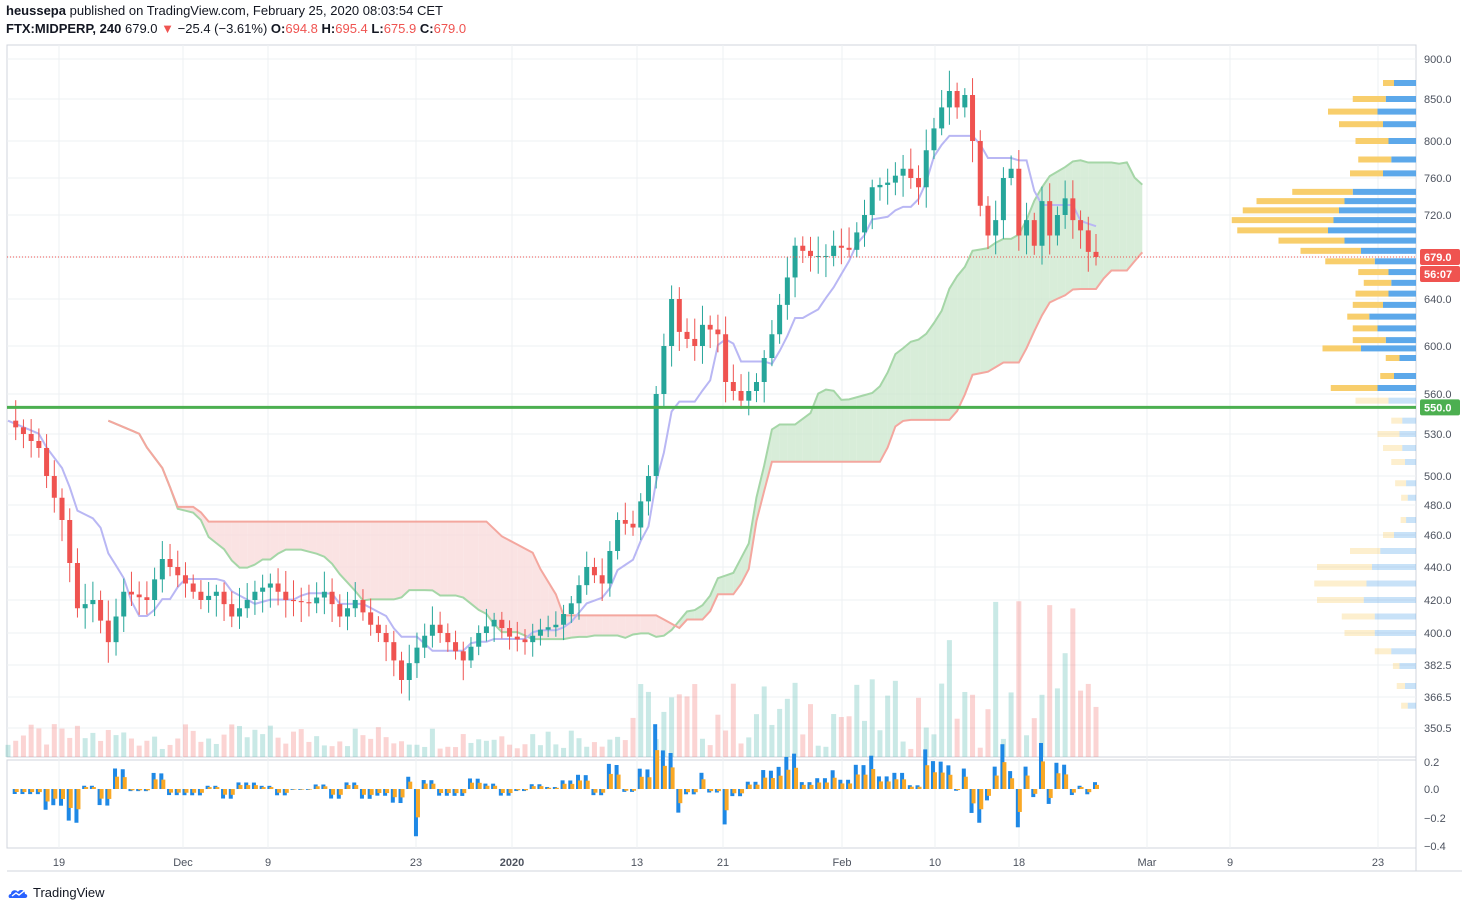 Image resolution: width=1468 pixels, height=913 pixels. What do you see at coordinates (552, 679) in the screenshot?
I see `volume-bars` at bounding box center [552, 679].